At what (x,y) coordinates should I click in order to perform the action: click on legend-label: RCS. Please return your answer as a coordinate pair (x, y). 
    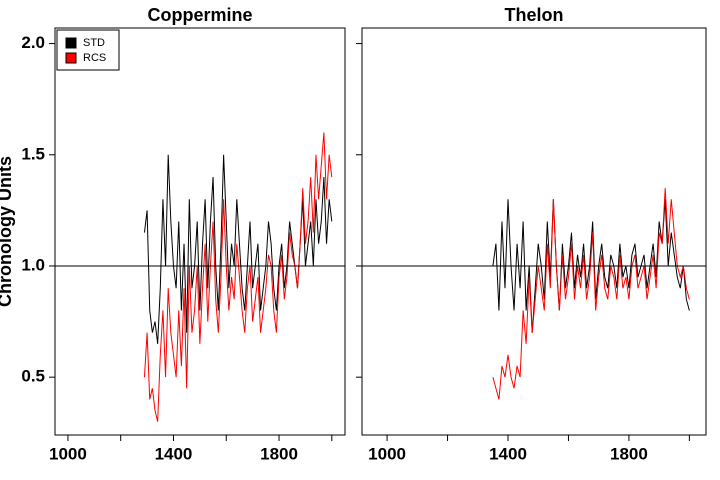
    Looking at the image, I should click on (94, 58).